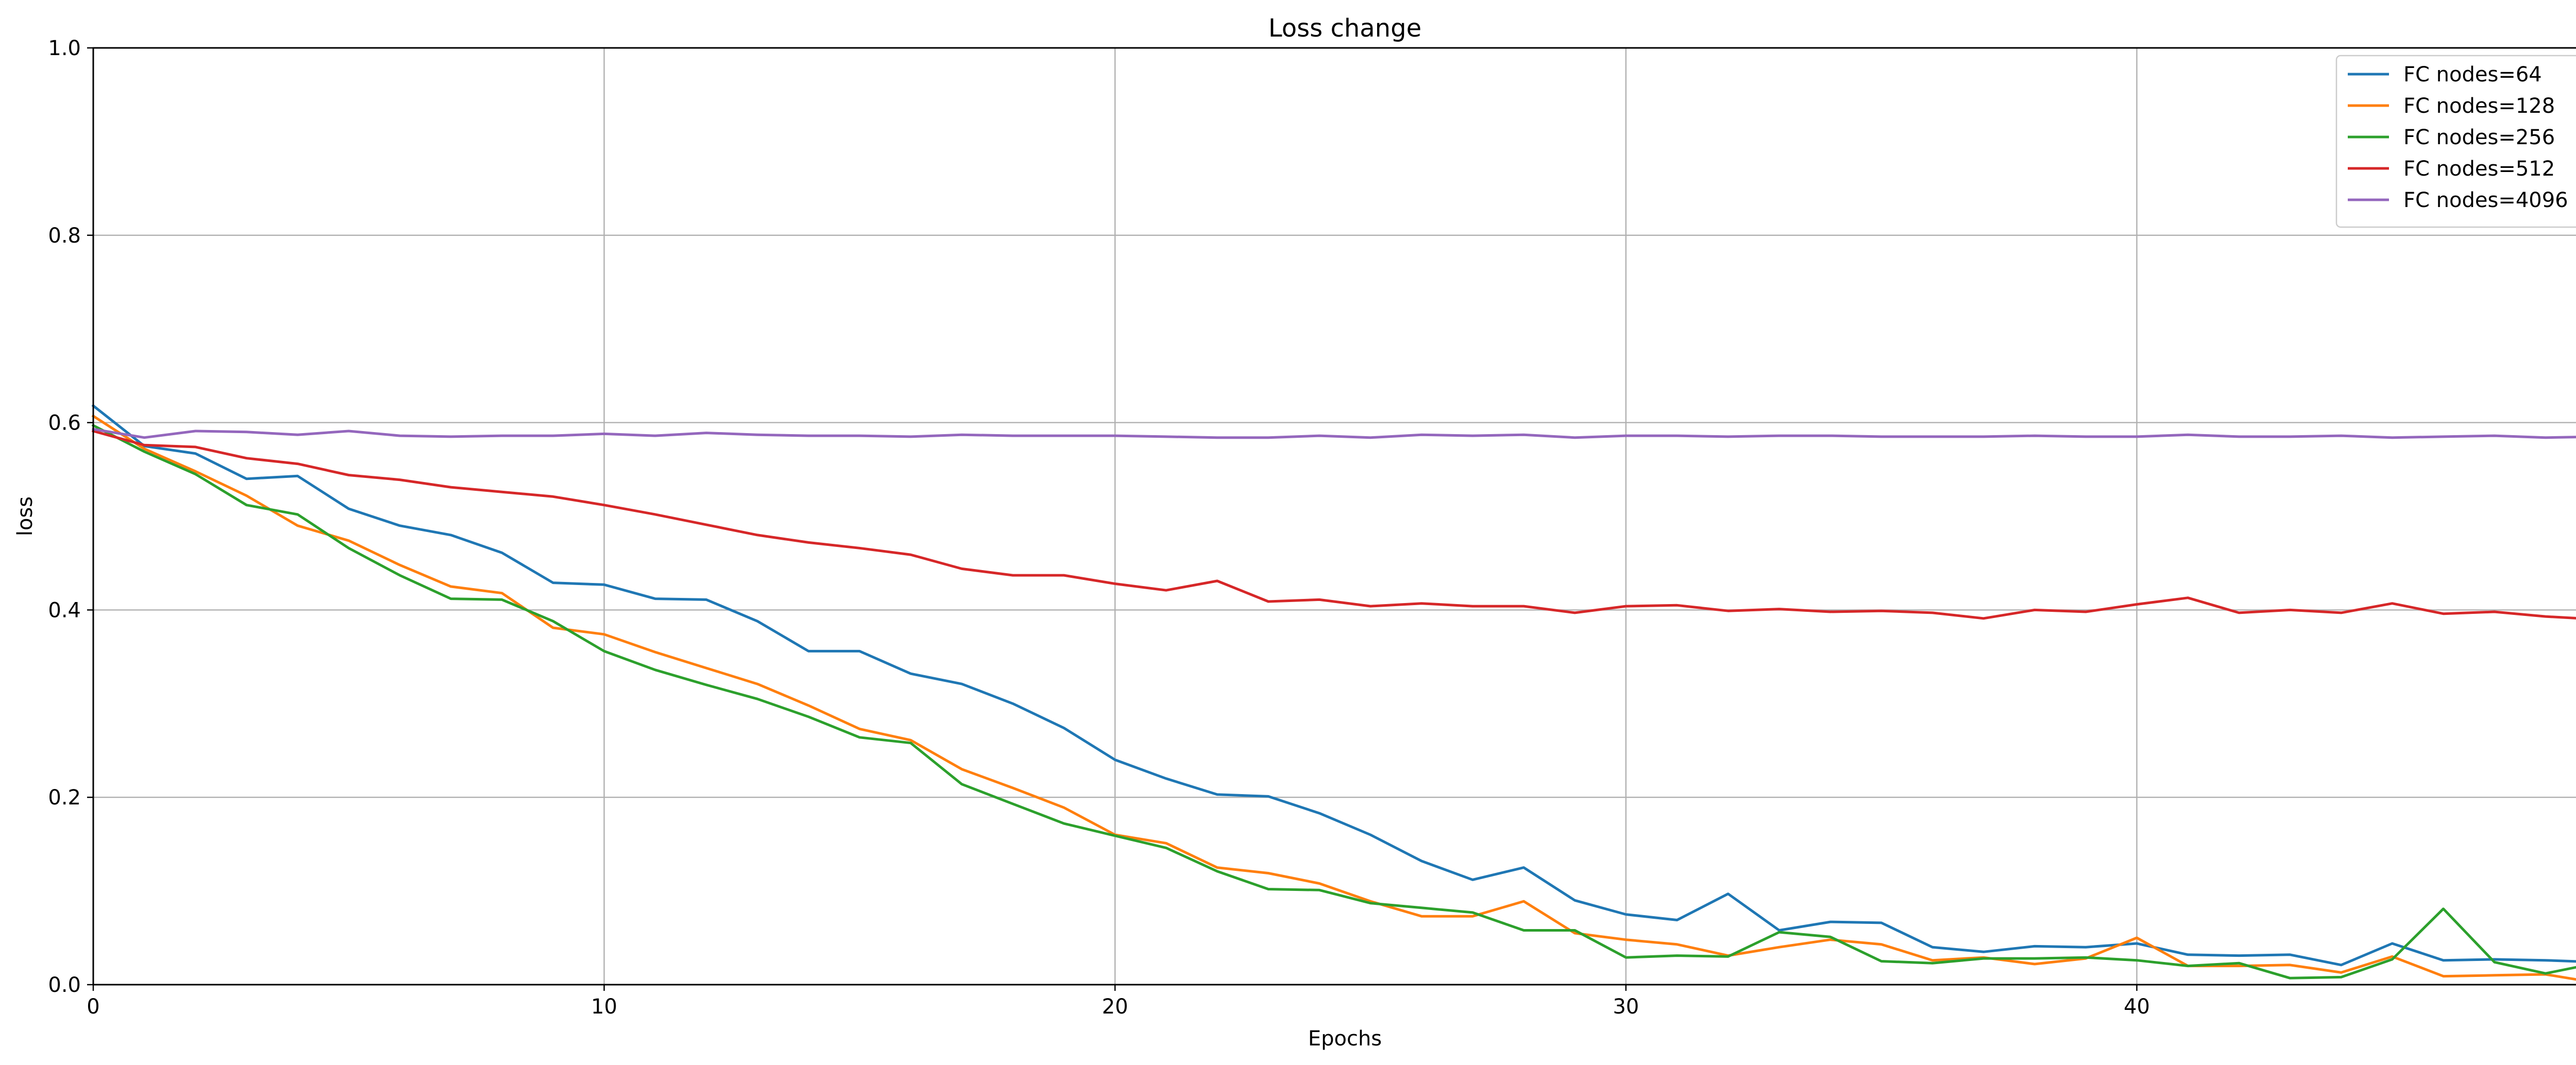 Image resolution: width=2576 pixels, height=1065 pixels. I want to click on chart-title: Loss change, so click(1344, 29).